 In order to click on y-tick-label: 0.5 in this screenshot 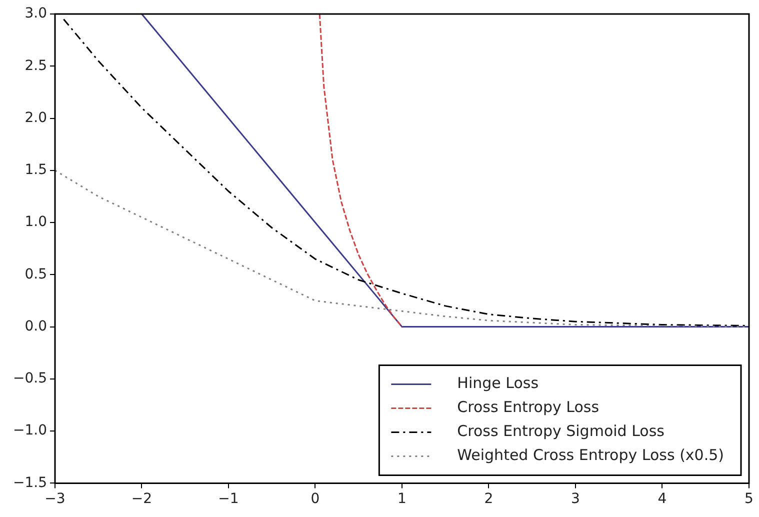, I will do `click(35, 274)`.